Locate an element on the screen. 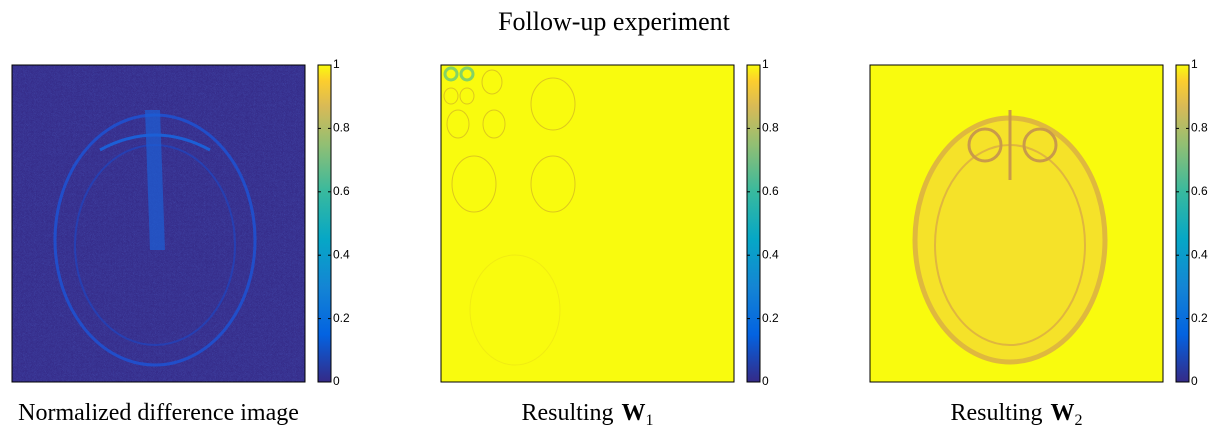  panel-caption: Normalized difference image is located at coordinates (158, 413).